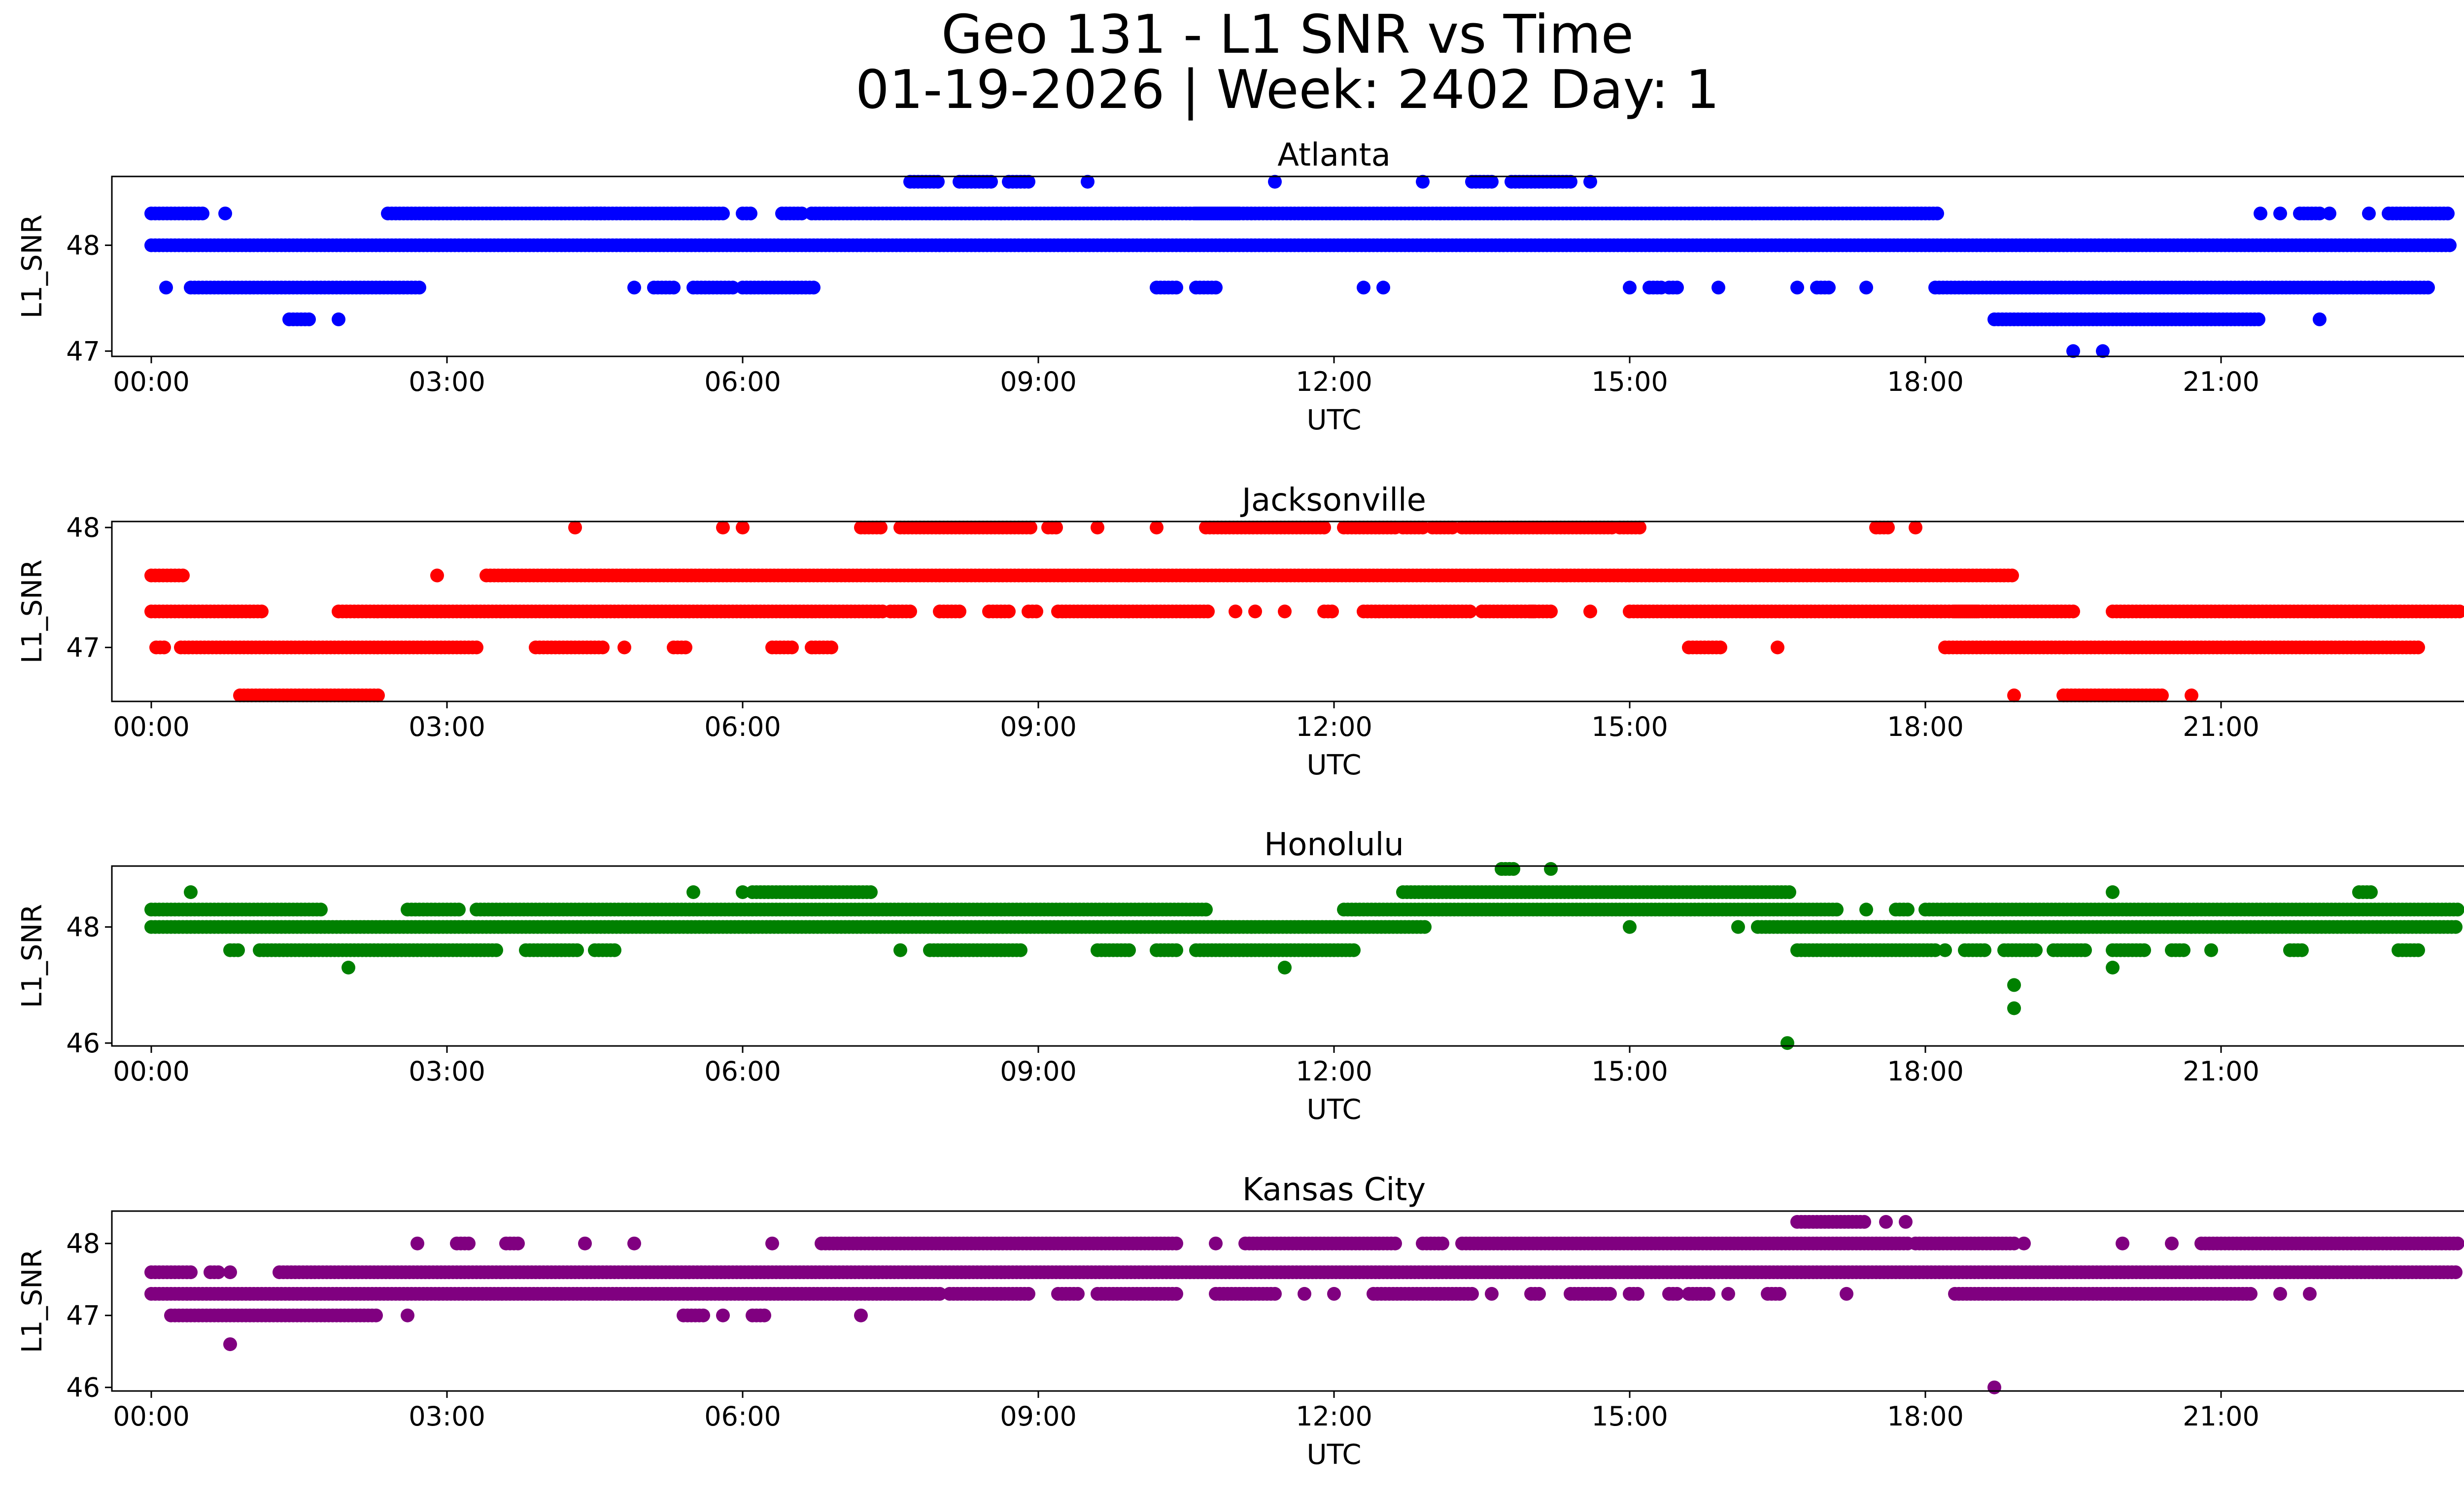  Describe the element at coordinates (1334, 381) in the screenshot. I see `x-tick-label: 12:00` at that location.